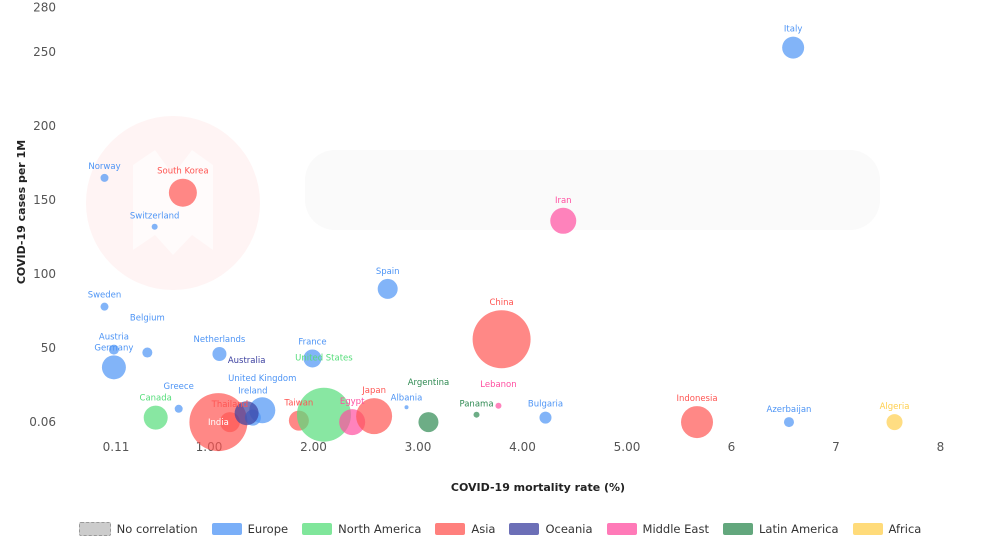 The height and width of the screenshot is (553, 1000). I want to click on bubble-label: Switzerland, so click(155, 217).